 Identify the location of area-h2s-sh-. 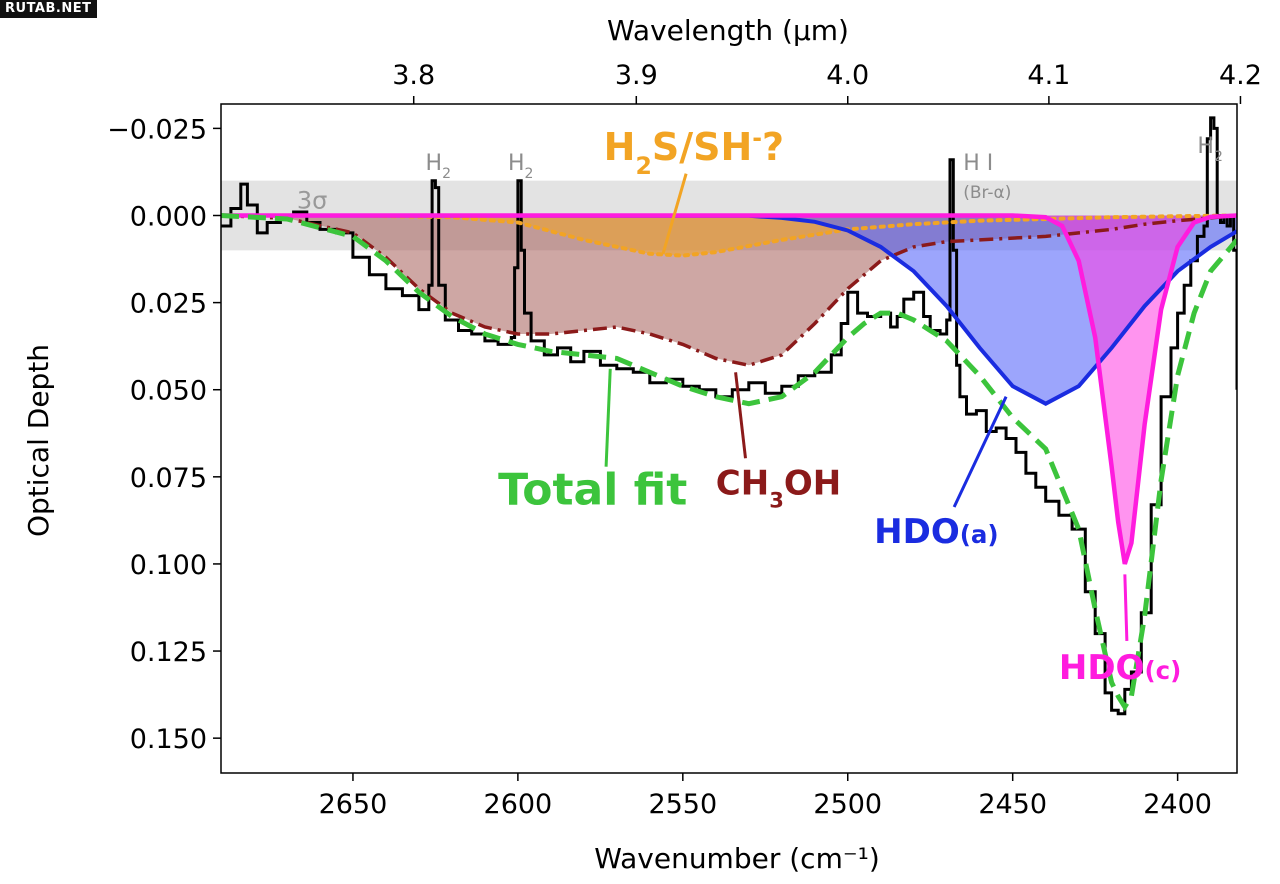
(729, 235).